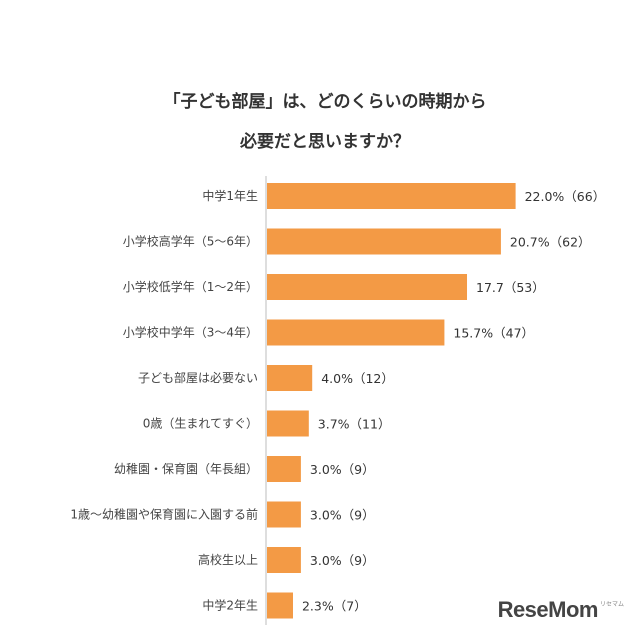 The image size is (640, 631). What do you see at coordinates (325, 101) in the screenshot?
I see `chart-title-line-1: 「子ども部屋」は、どのくらいの時期から` at bounding box center [325, 101].